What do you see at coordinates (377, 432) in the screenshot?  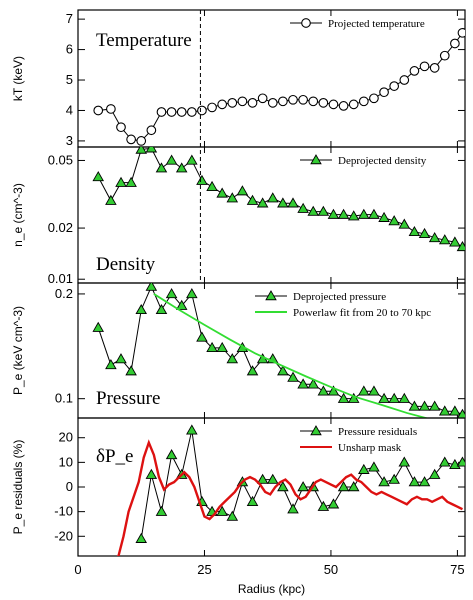 I see `legend-label: Pressure residuals` at bounding box center [377, 432].